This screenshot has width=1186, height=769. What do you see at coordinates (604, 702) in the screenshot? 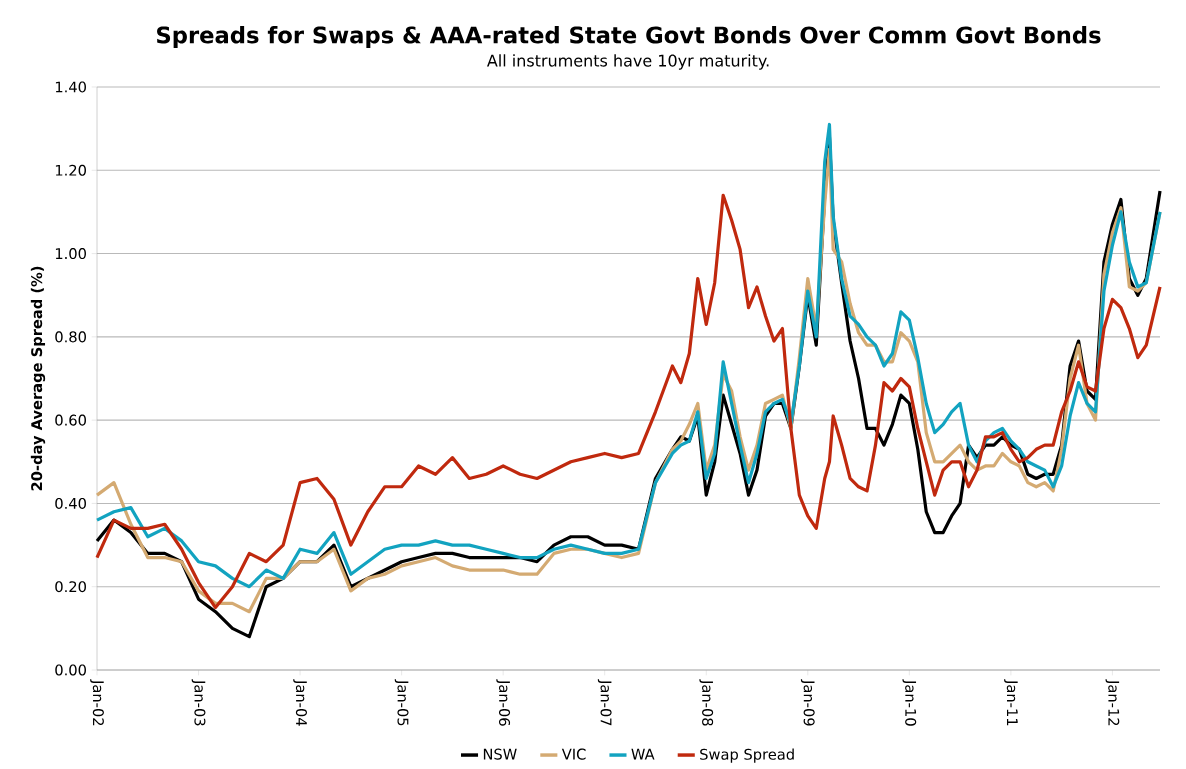
I see `x-tick-label: Jan-07` at bounding box center [604, 702].